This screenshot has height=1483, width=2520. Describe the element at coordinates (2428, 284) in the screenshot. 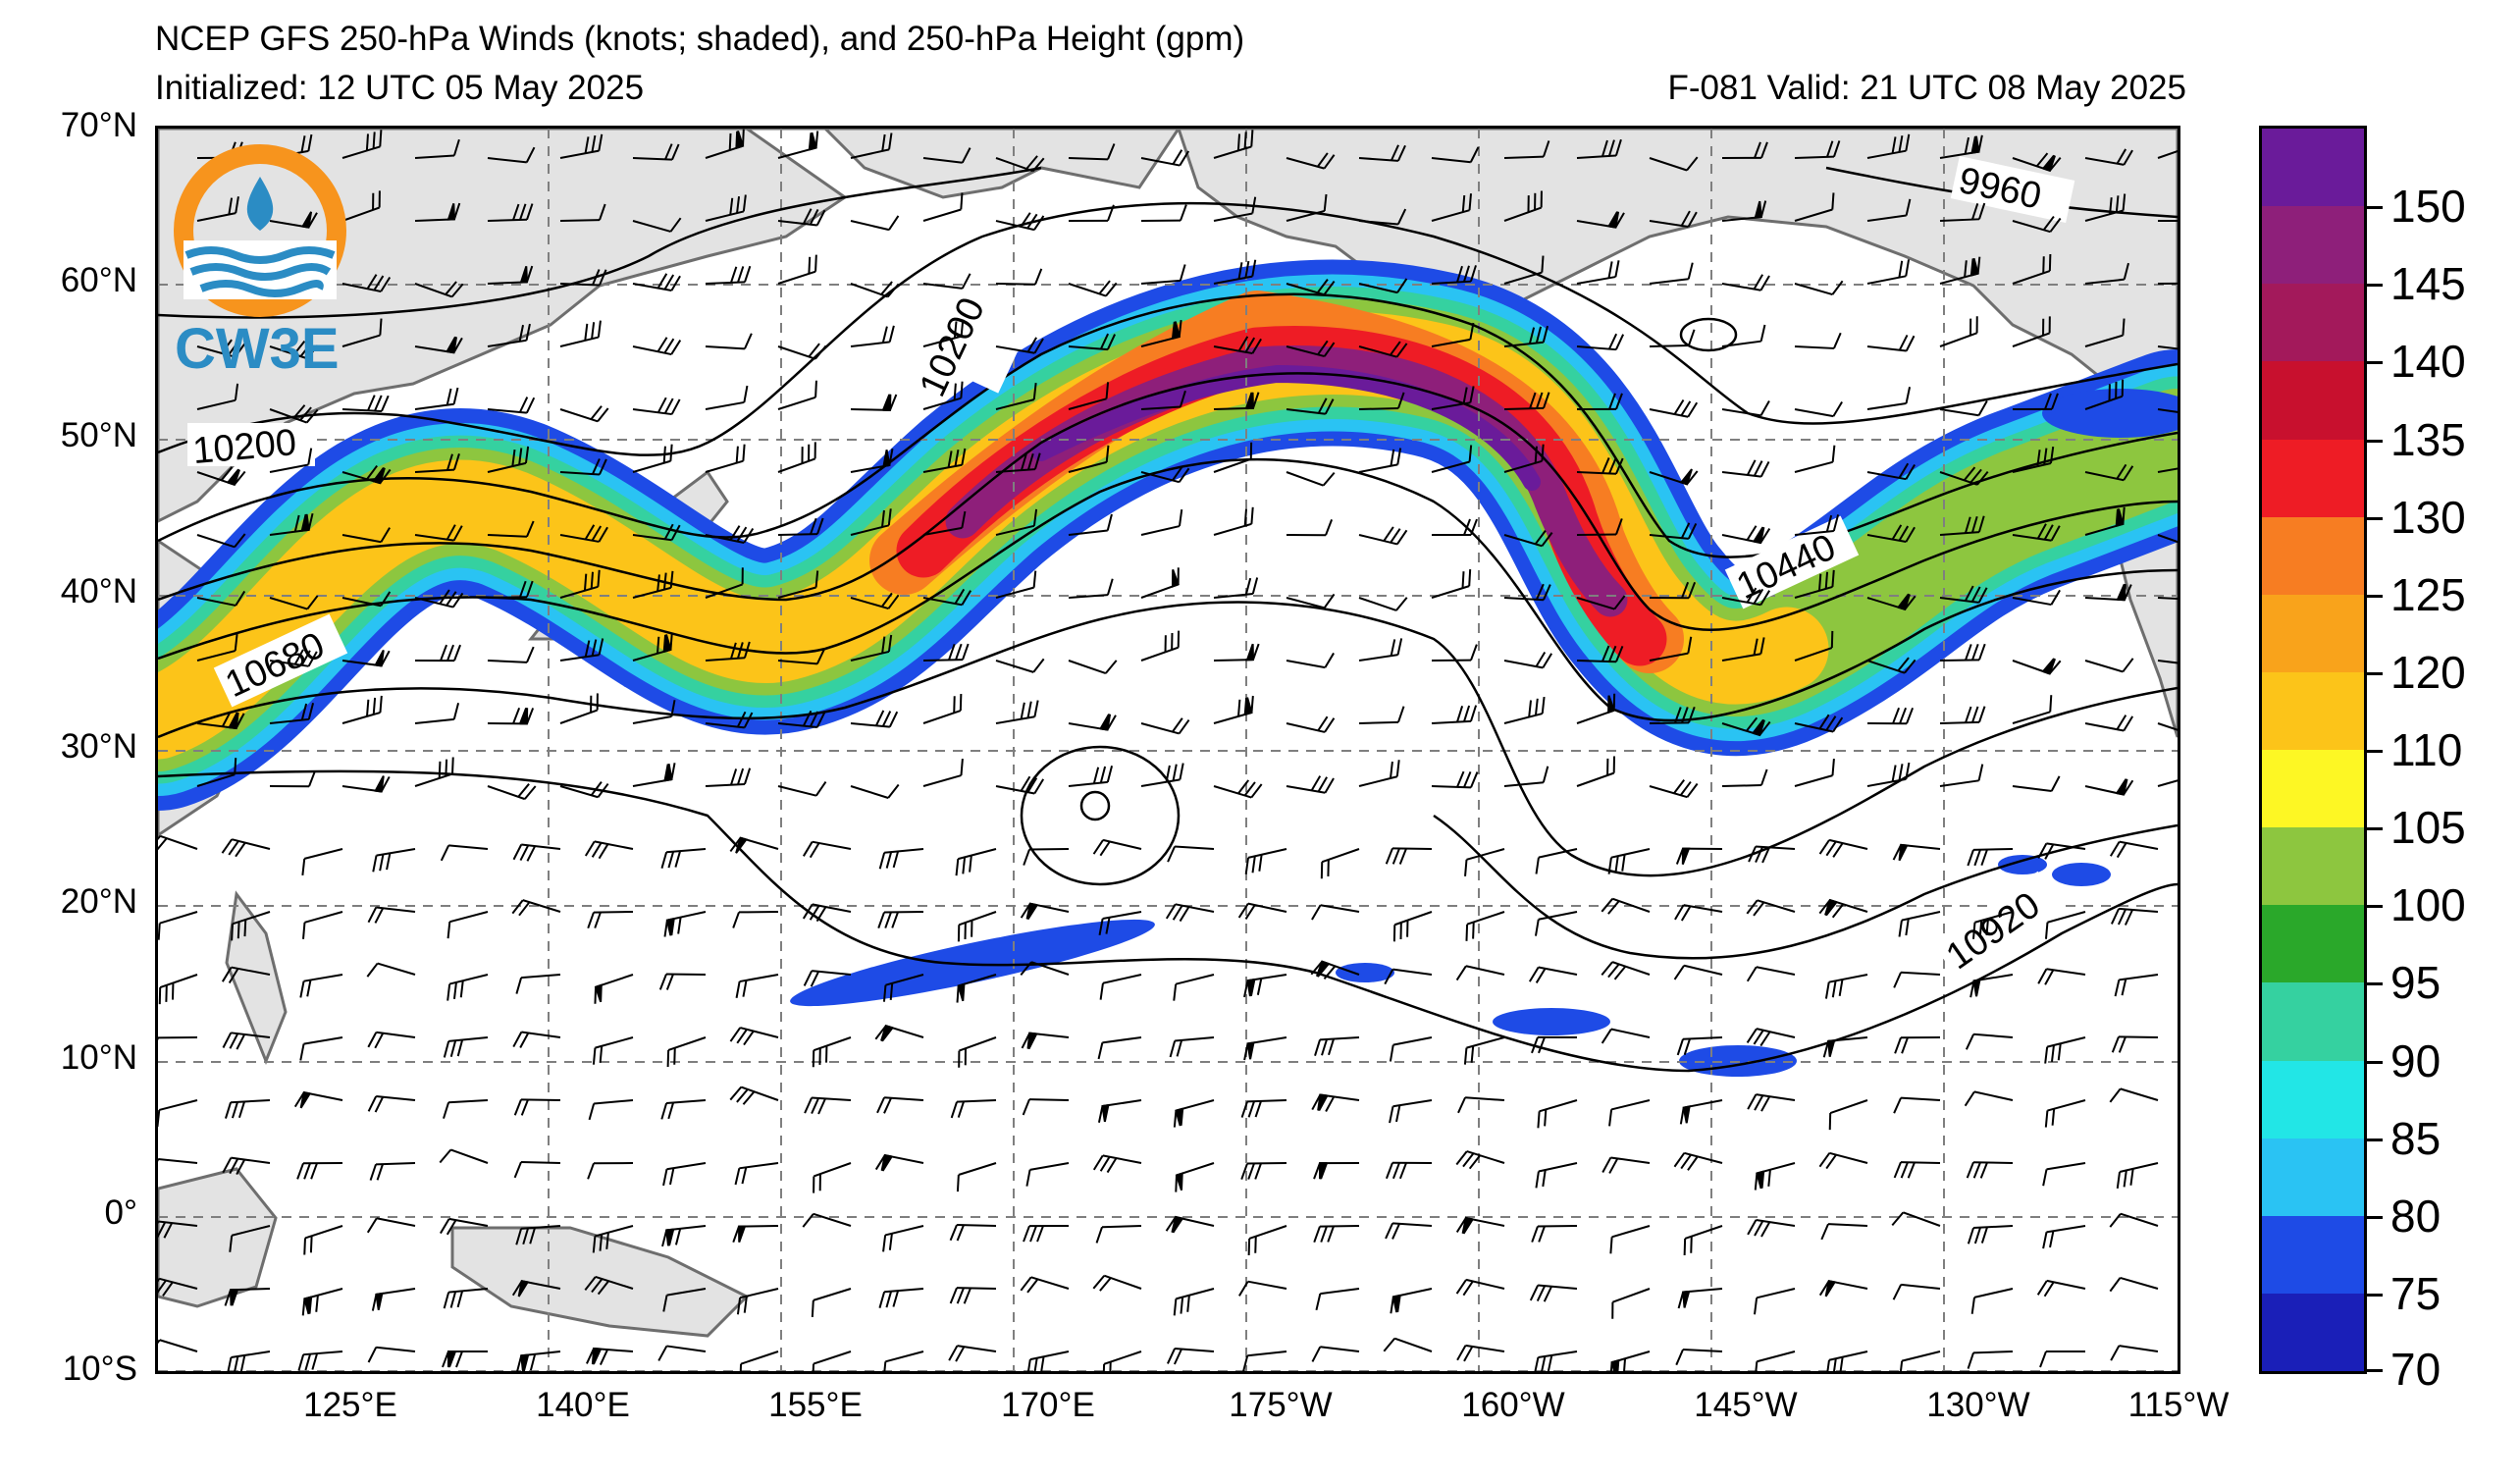

I see `colorbar-label: 145` at that location.